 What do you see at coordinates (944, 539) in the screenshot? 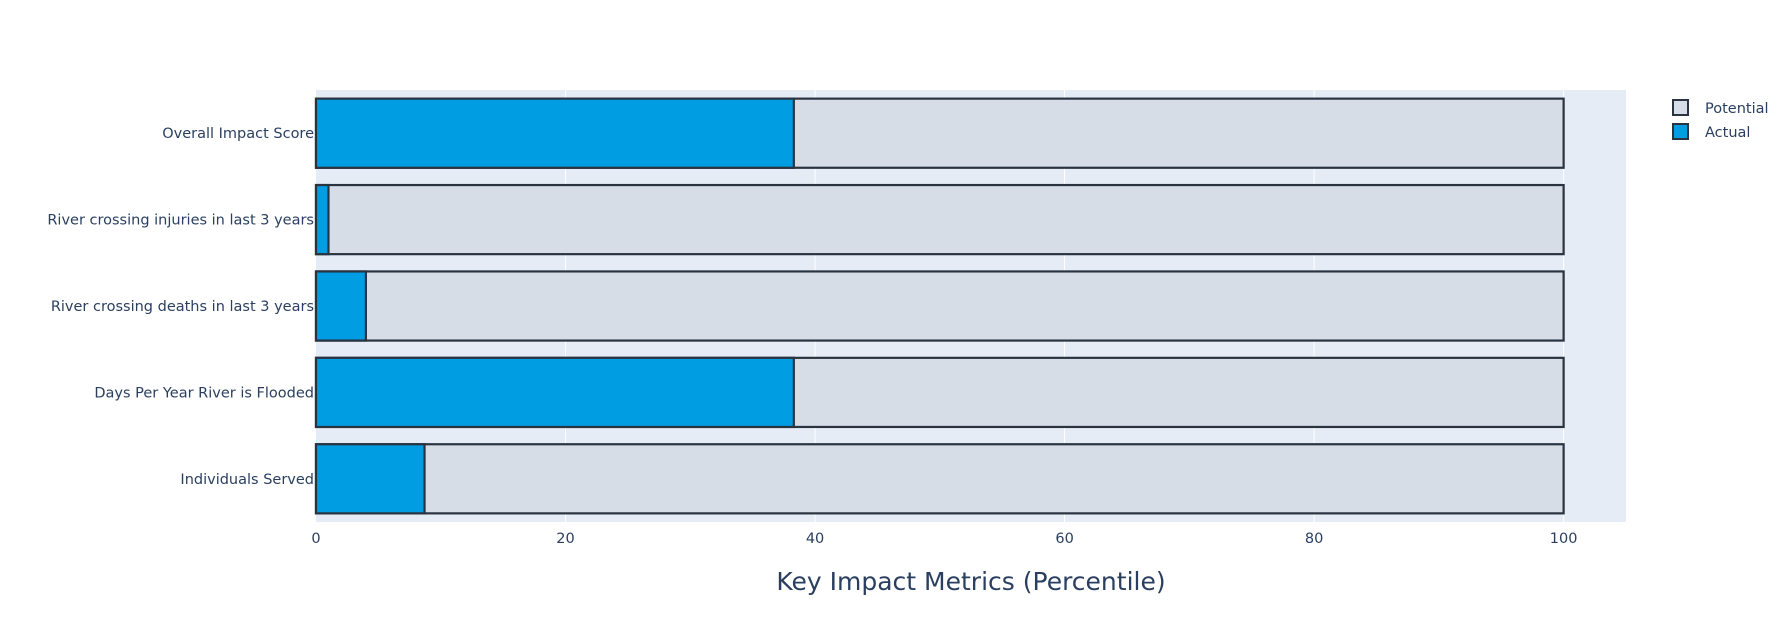
I see `x-tick-labels: 0 20 40 60 80 100` at bounding box center [944, 539].